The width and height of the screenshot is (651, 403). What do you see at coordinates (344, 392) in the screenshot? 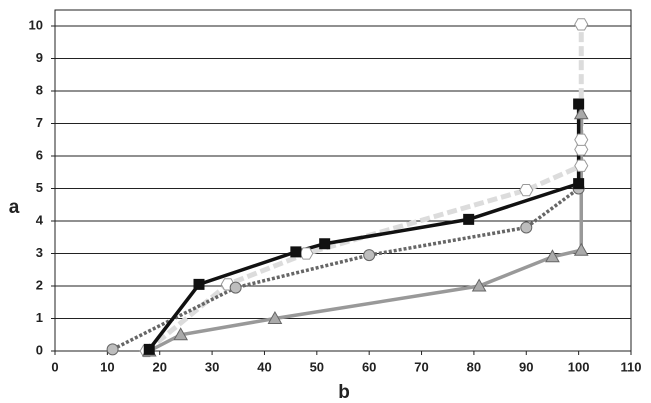
I see `x-axis-title: b` at bounding box center [344, 392].